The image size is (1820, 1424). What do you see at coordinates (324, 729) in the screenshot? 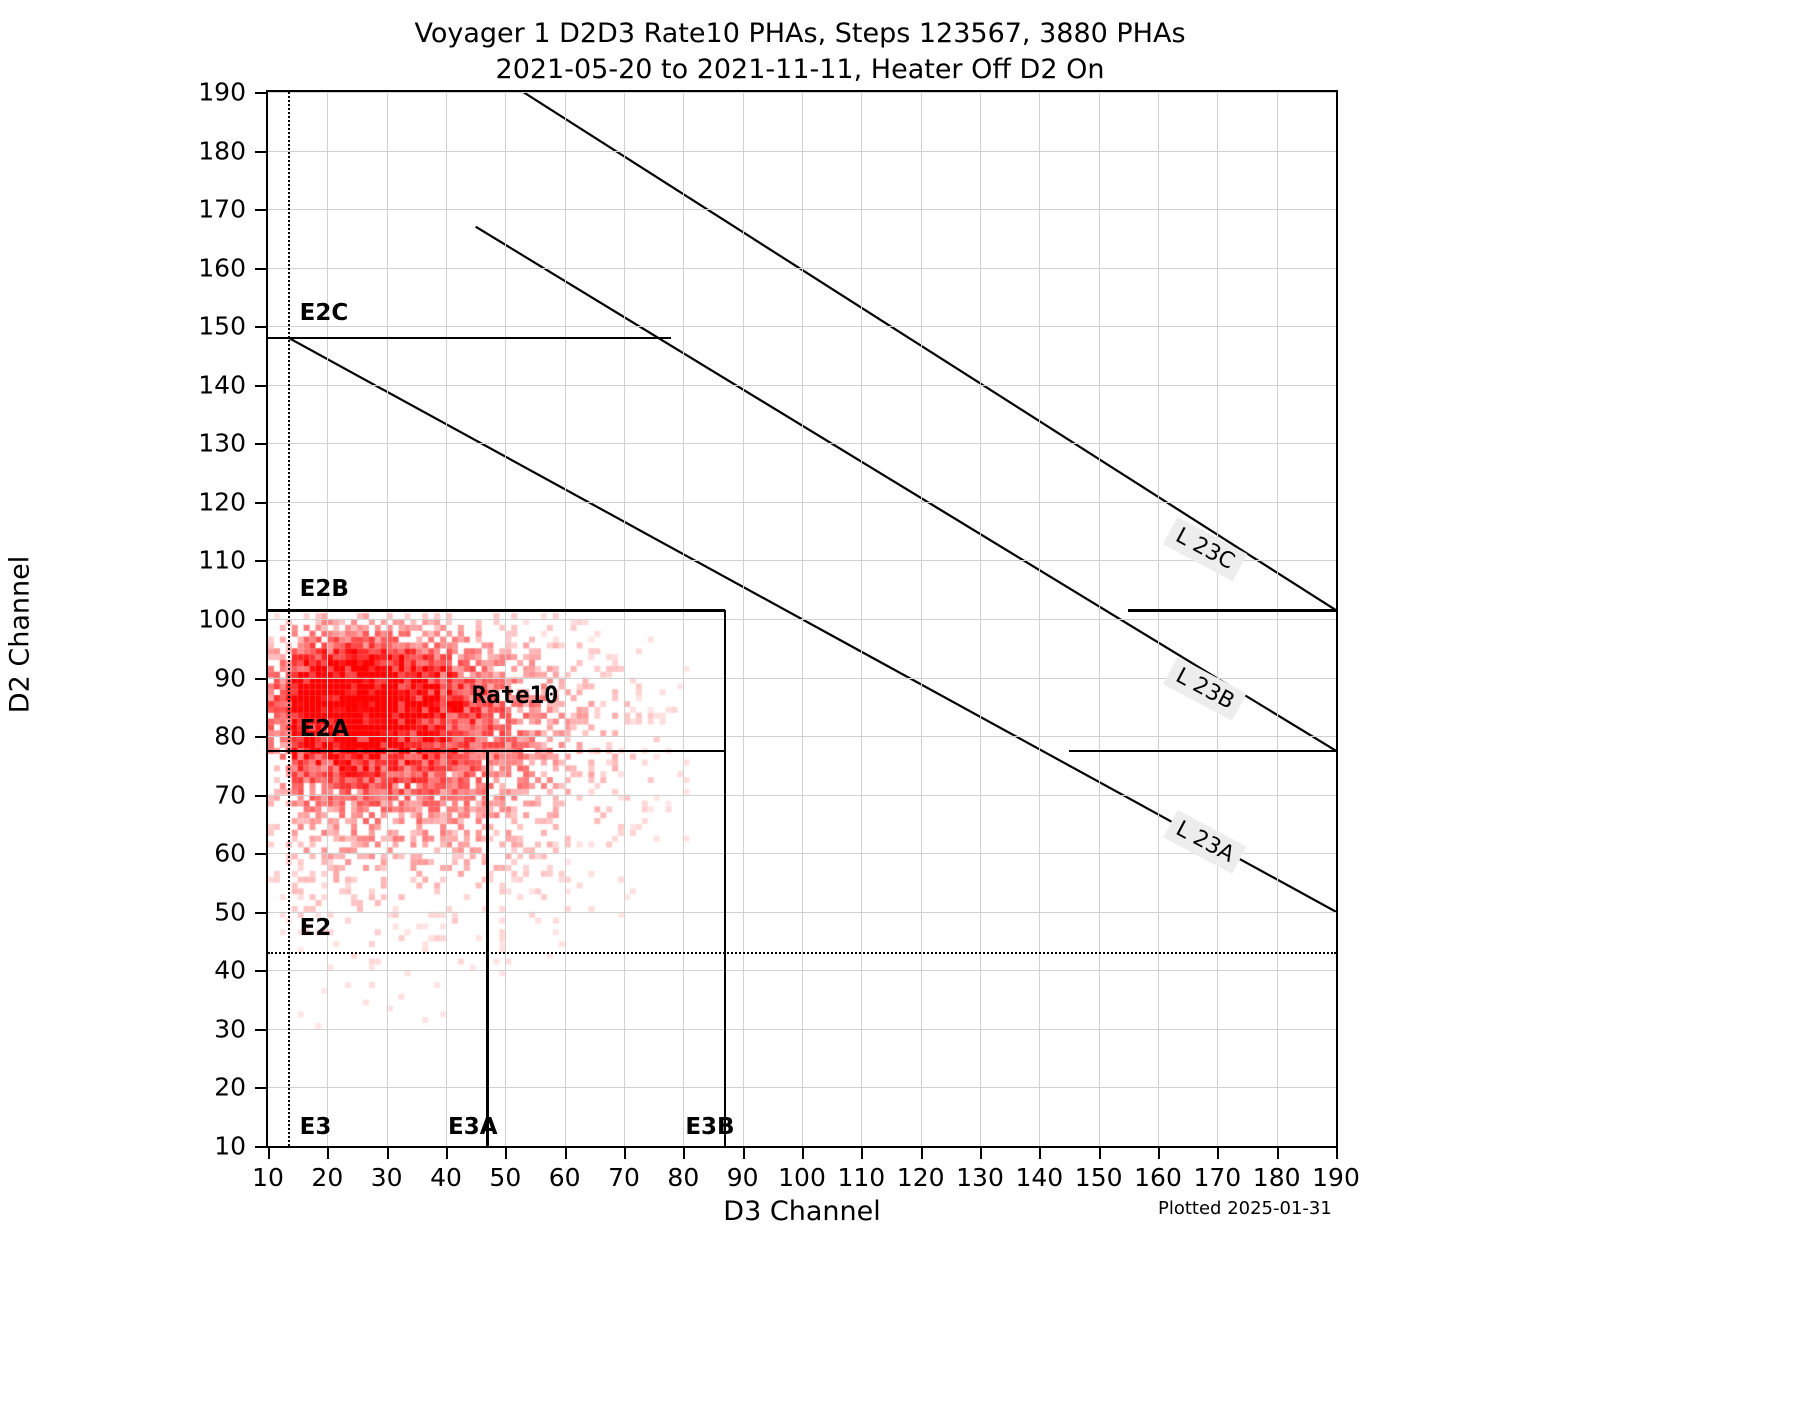
I see `region-label-e2a: E2A` at bounding box center [324, 729].